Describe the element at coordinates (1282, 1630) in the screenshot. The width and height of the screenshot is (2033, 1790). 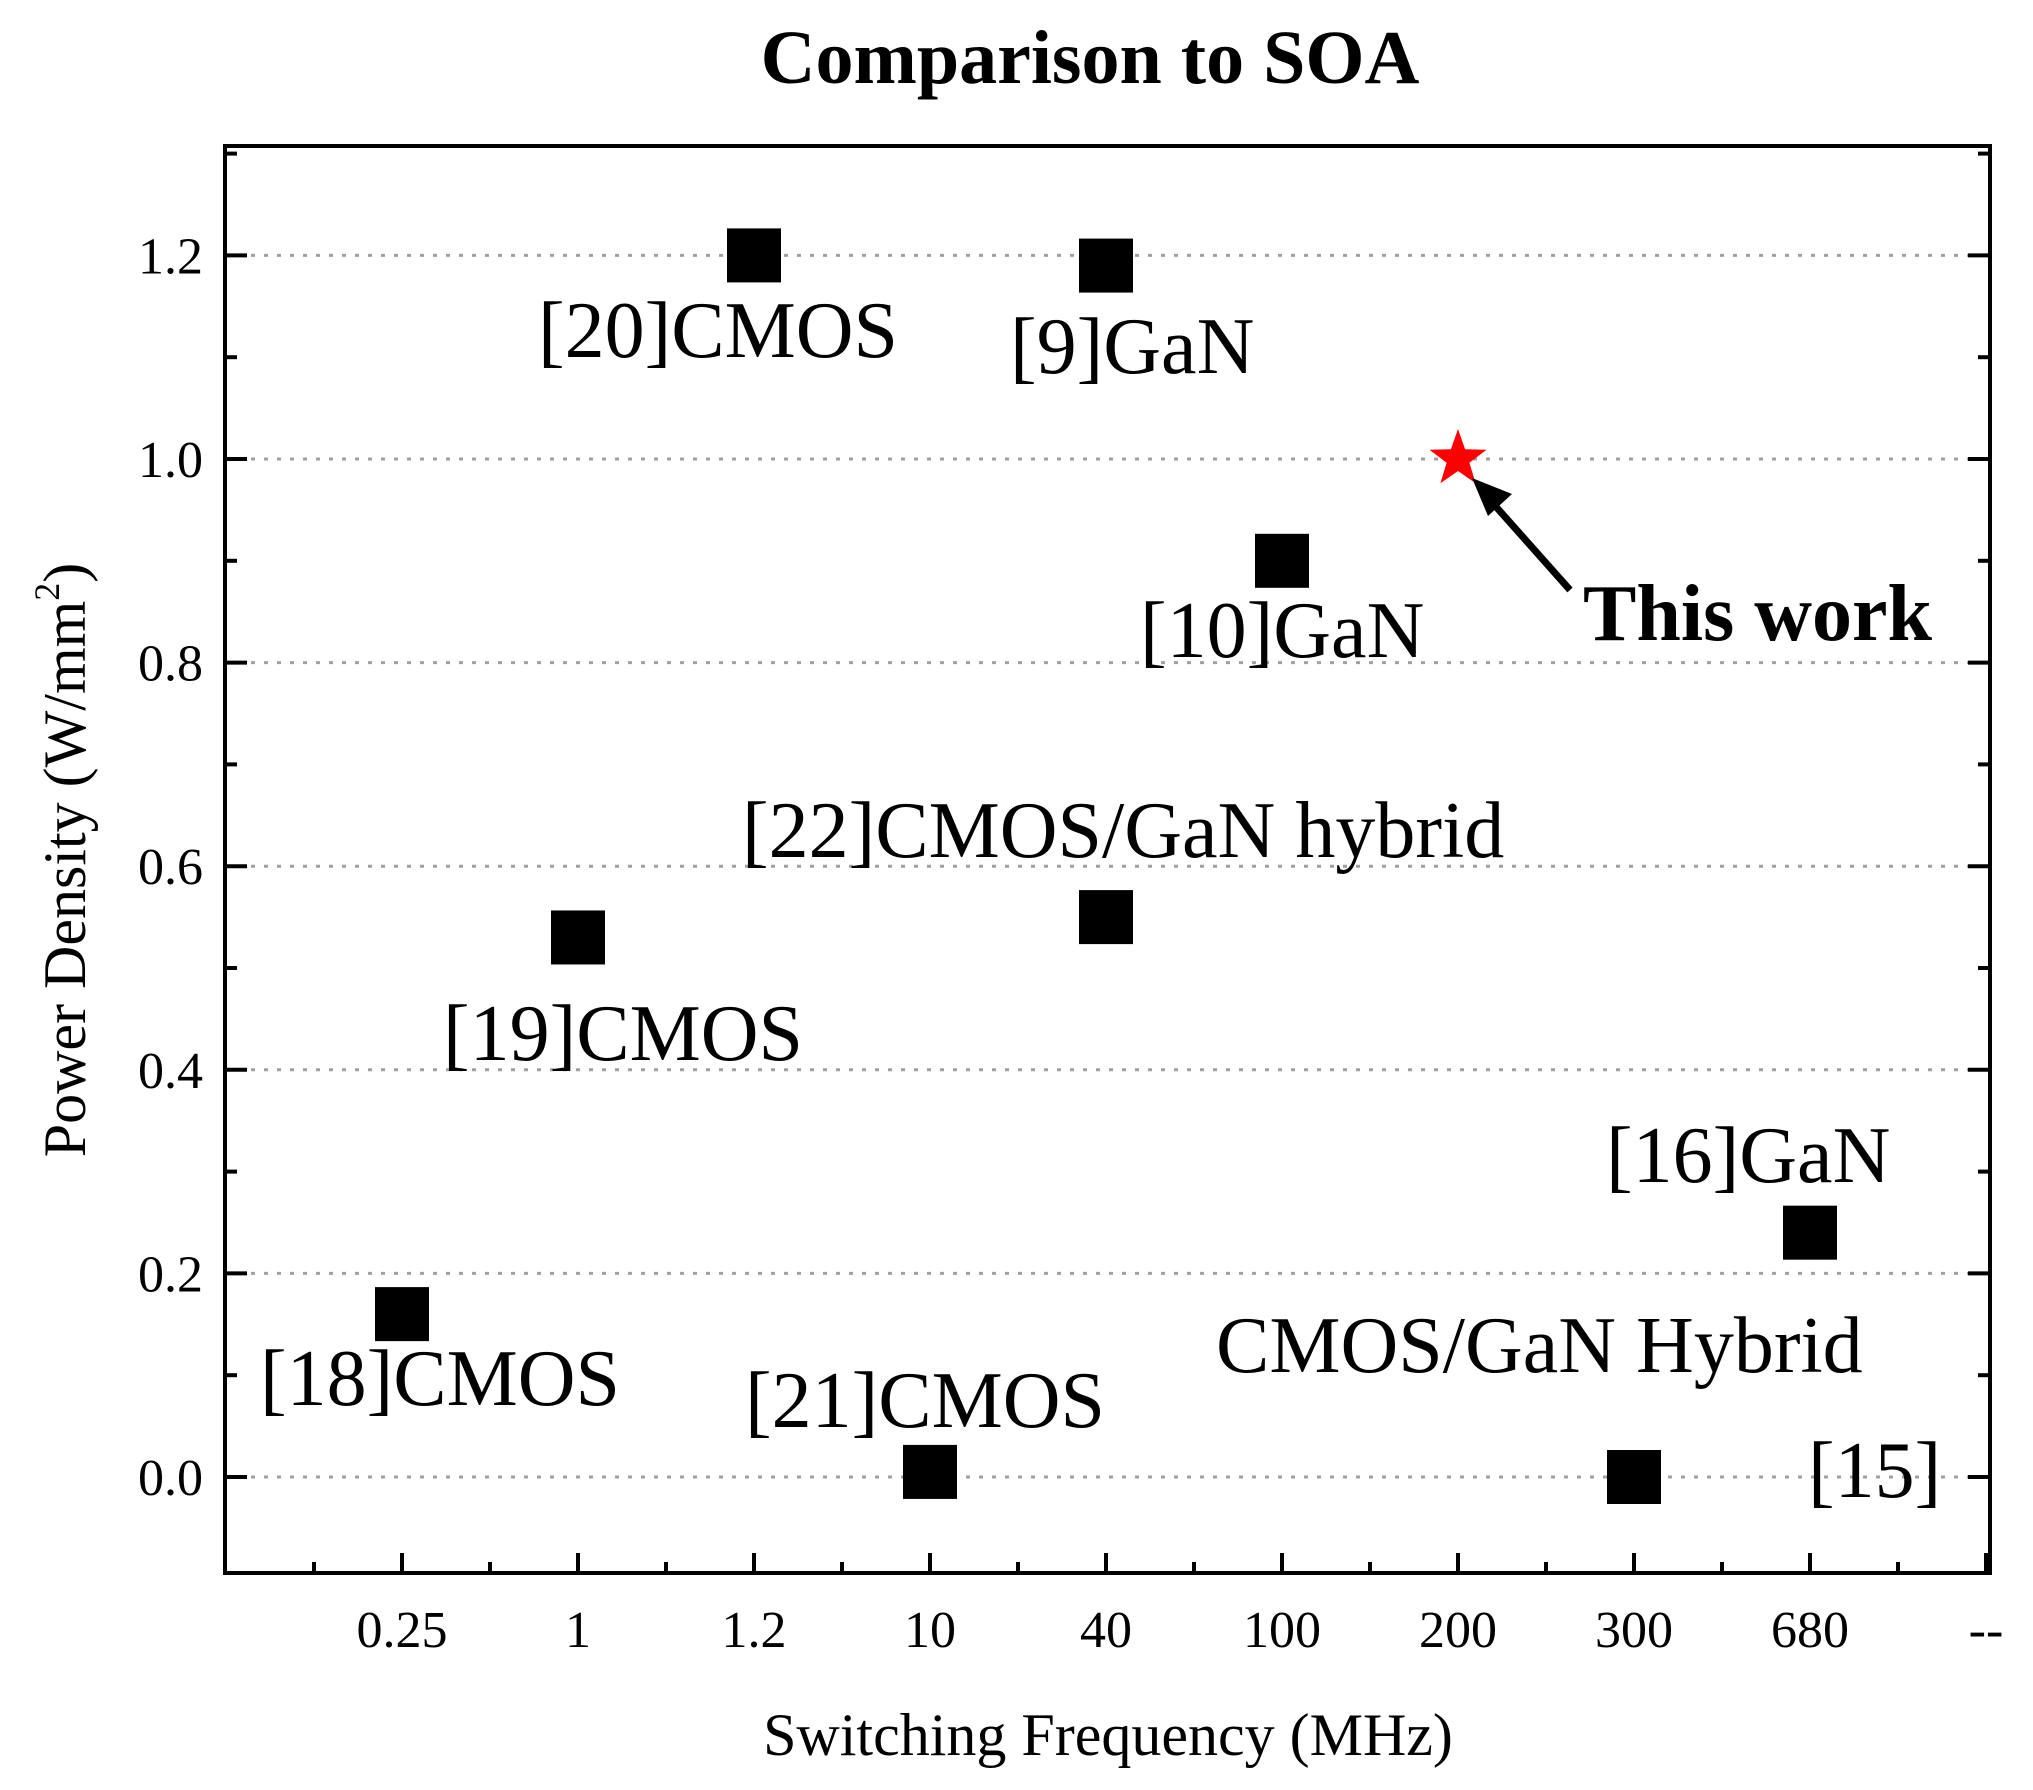
I see `x-tick-label: 100` at that location.